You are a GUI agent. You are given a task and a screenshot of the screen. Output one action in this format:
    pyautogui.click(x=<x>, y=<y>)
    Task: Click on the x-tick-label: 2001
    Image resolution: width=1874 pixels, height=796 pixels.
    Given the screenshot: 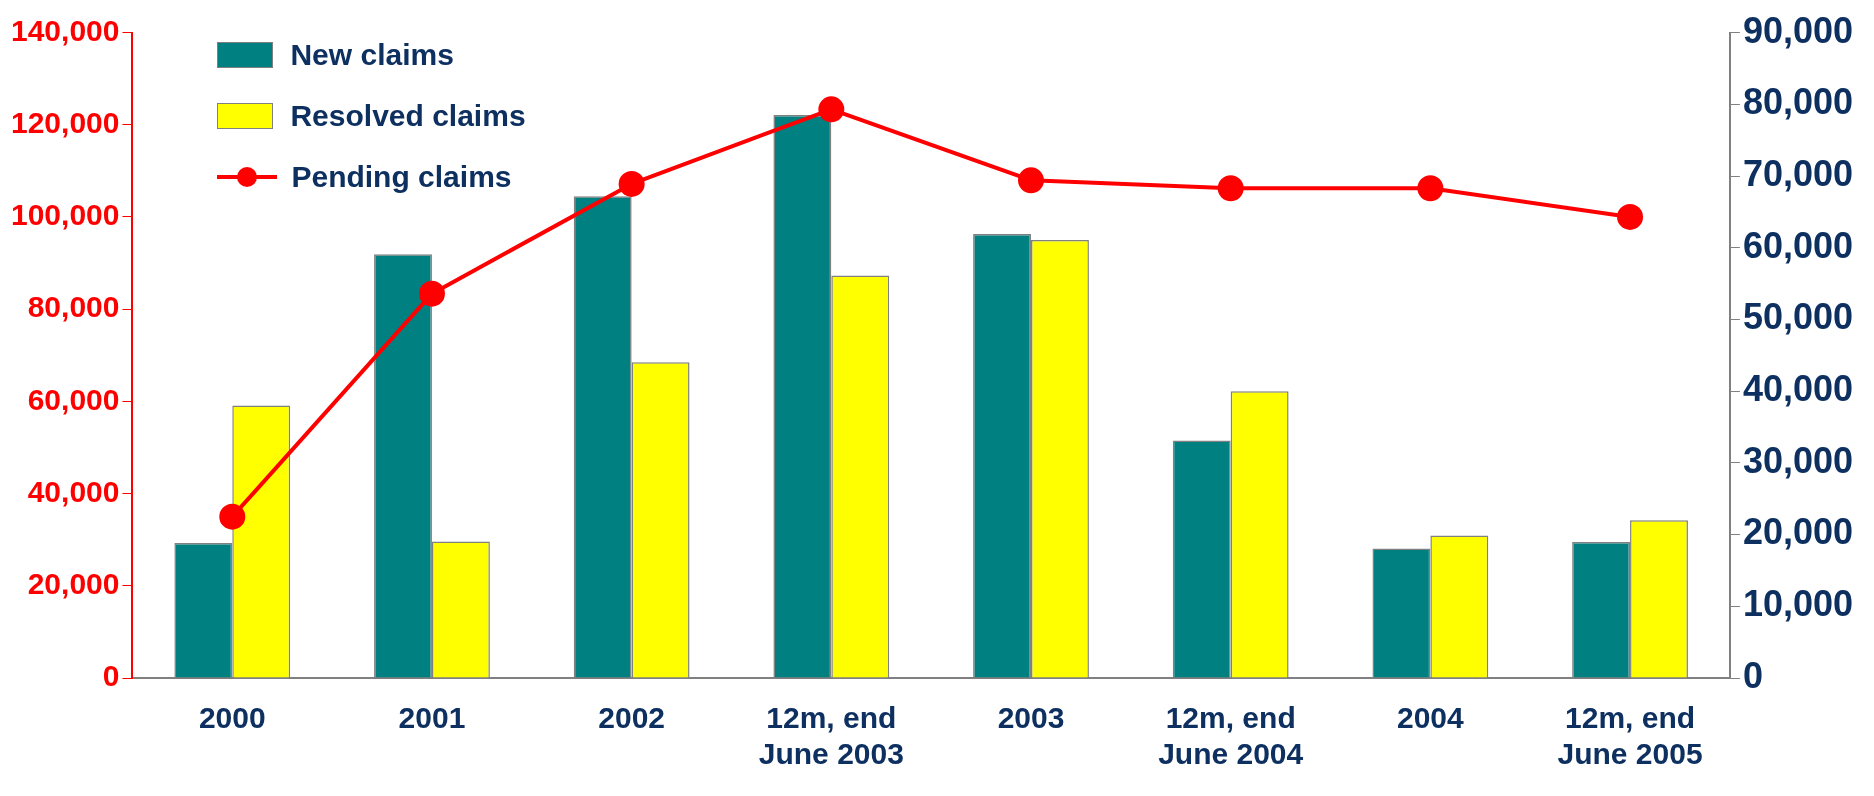 What is the action you would take?
    pyautogui.click(x=432, y=718)
    